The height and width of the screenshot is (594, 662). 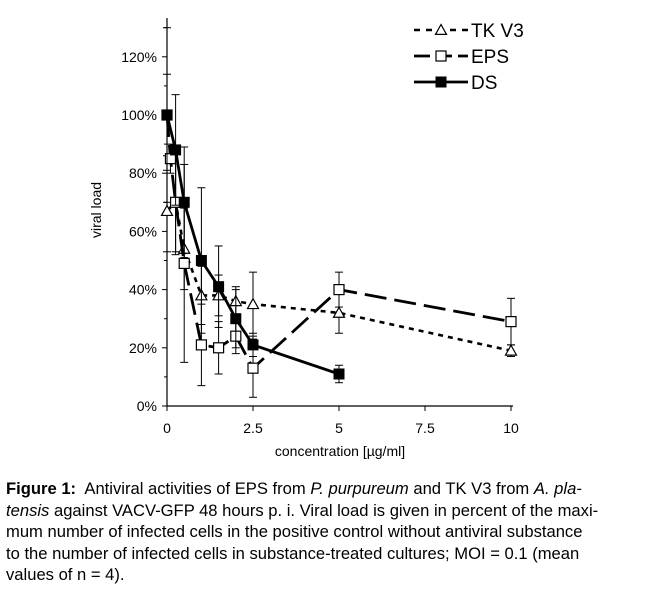 I want to click on y-tick-label: 40%, so click(x=143, y=290).